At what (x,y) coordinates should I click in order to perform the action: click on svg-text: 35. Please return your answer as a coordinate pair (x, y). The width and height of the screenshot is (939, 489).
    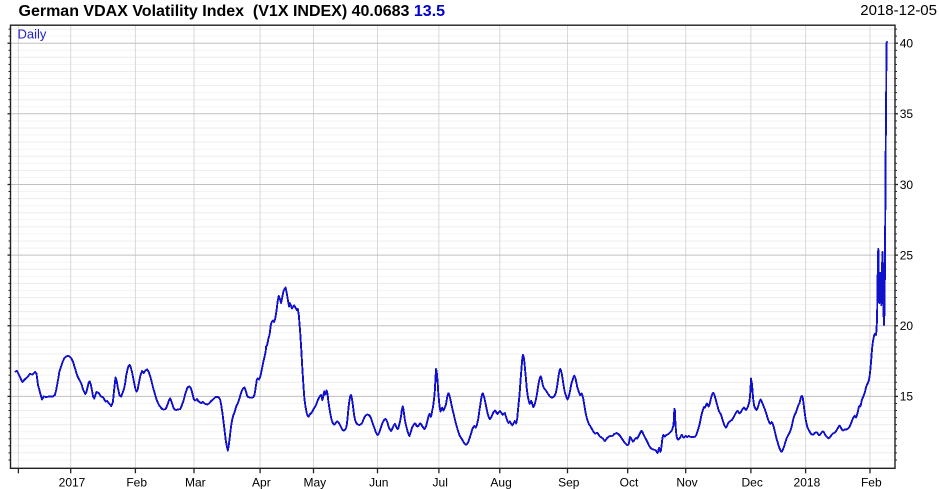
    Looking at the image, I should click on (907, 114).